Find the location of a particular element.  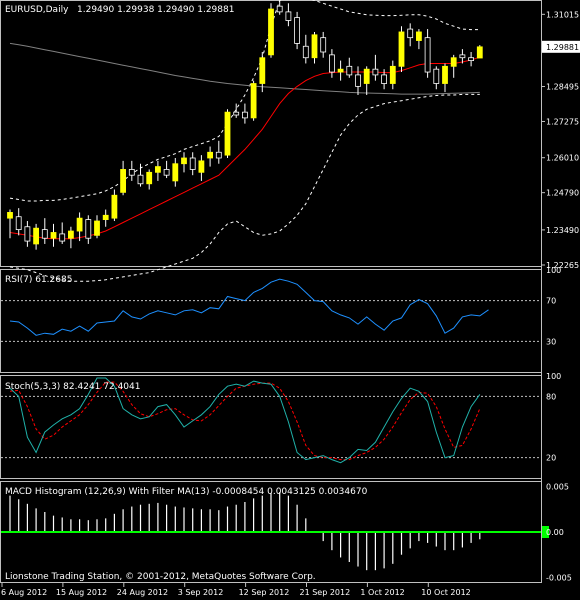

macd-axis-label: 0.005 is located at coordinates (557, 487).